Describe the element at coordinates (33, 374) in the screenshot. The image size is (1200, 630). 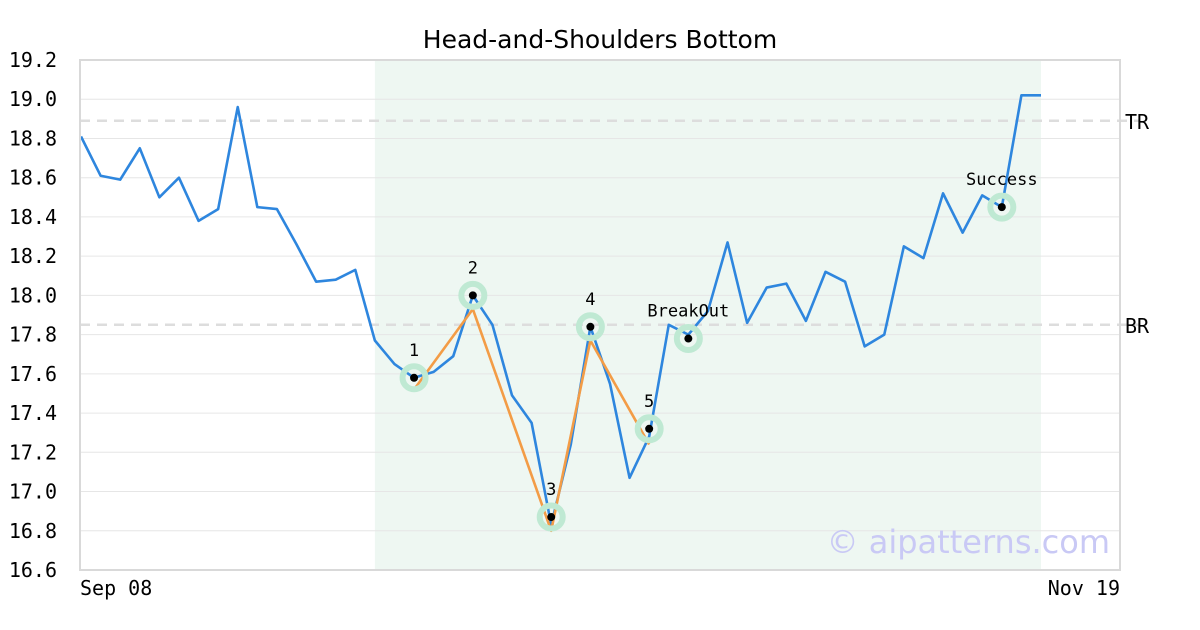
I see `y-tick-label: 17.6` at that location.